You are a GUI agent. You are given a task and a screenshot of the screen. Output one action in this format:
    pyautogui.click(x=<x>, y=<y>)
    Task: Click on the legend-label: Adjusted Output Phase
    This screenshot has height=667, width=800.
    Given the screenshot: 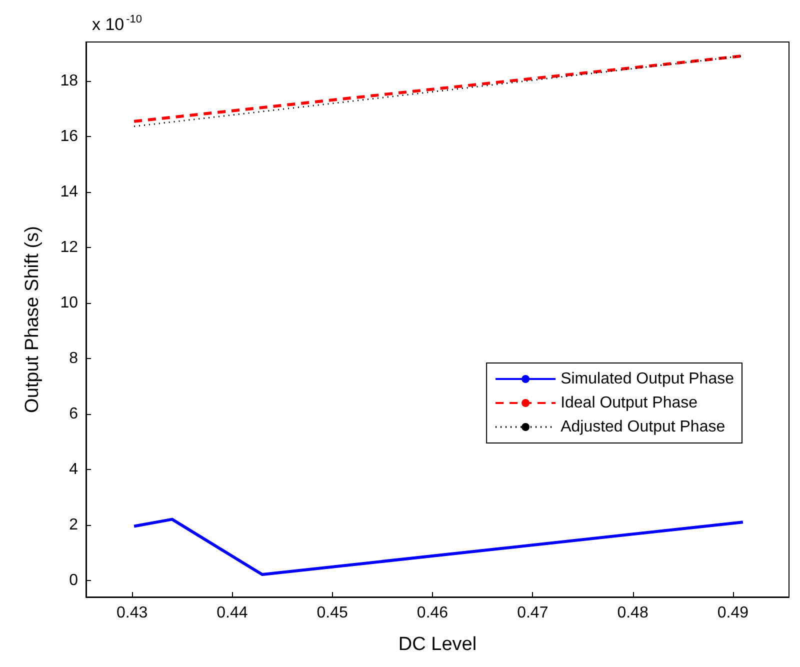 What is the action you would take?
    pyautogui.click(x=643, y=427)
    